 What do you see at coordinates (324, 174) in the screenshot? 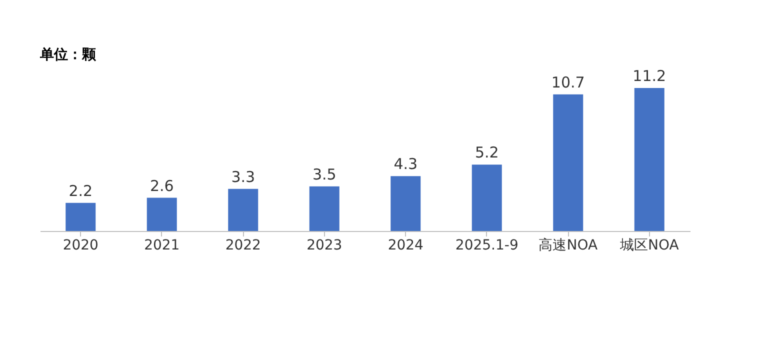
I see `data-label: 3.5` at bounding box center [324, 174].